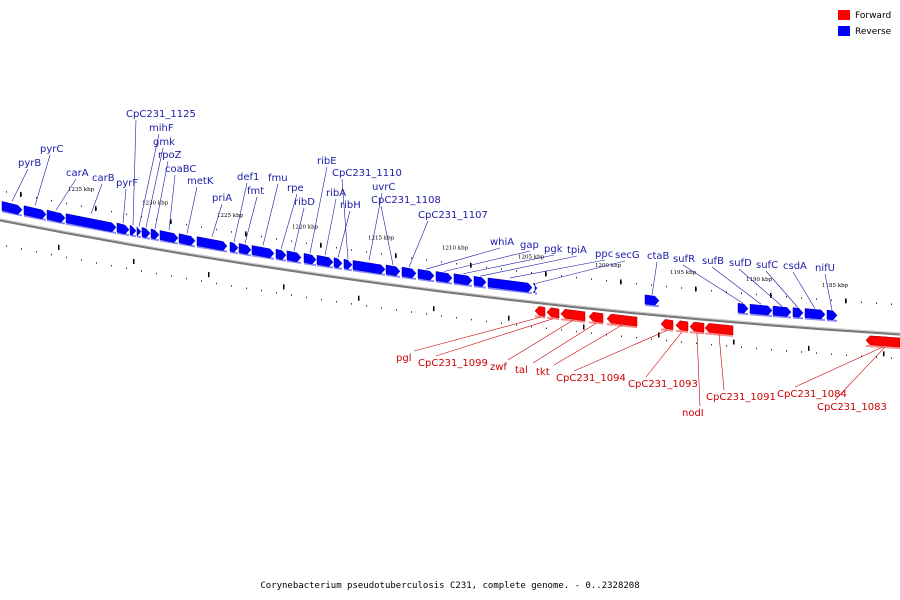 Image resolution: width=900 pixels, height=600 pixels. What do you see at coordinates (453, 363) in the screenshot?
I see `gene-label-cpc231-1099: CpC231_1099` at bounding box center [453, 363].